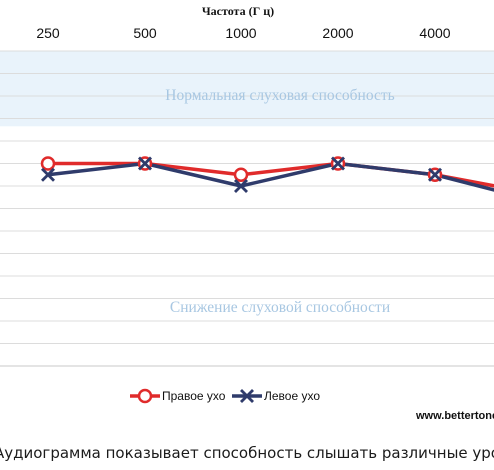 This screenshot has height=470, width=494. I want to click on x-tick-label: 1000, so click(240, 33).